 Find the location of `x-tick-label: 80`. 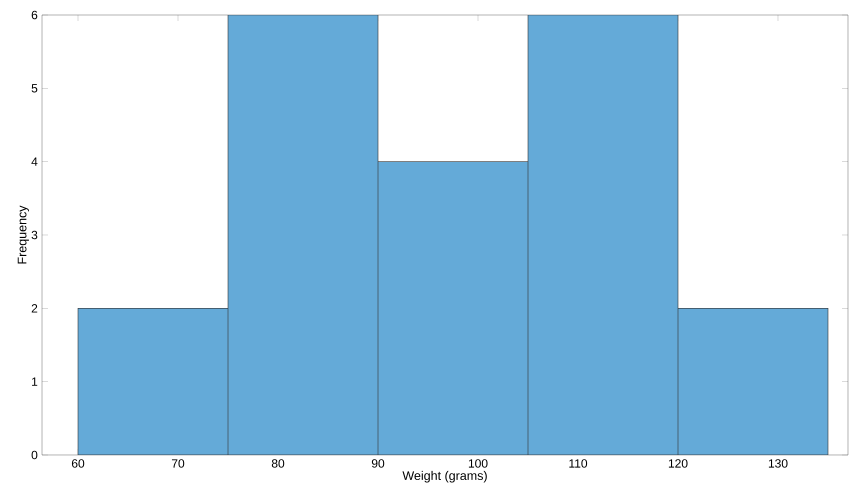

x-tick-label: 80 is located at coordinates (278, 463).